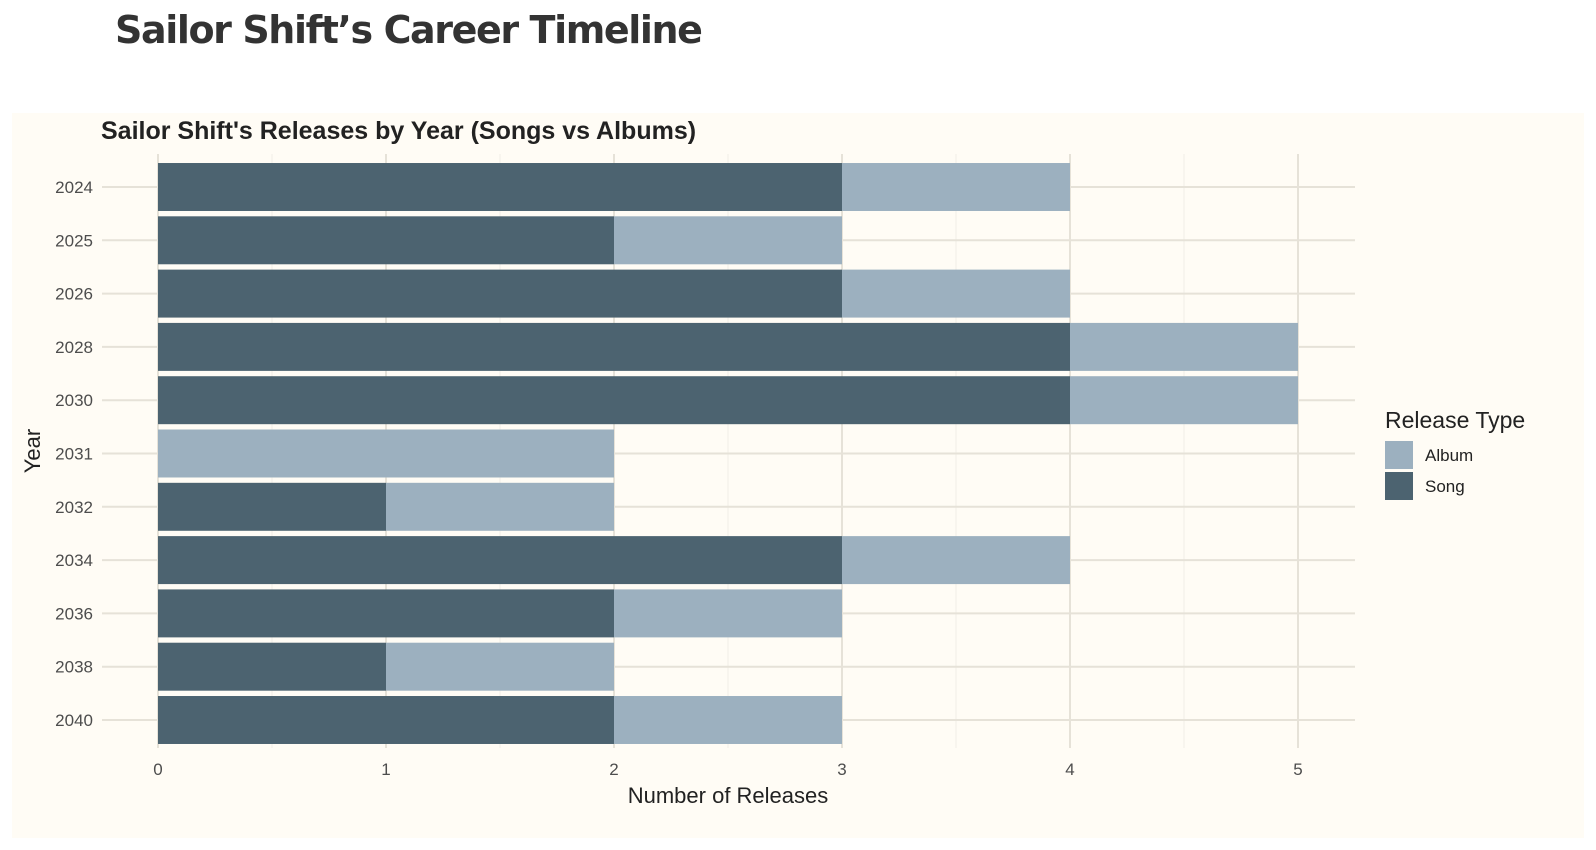 This screenshot has width=1596, height=850. What do you see at coordinates (157, 769) in the screenshot?
I see `x-tick-label: 0` at bounding box center [157, 769].